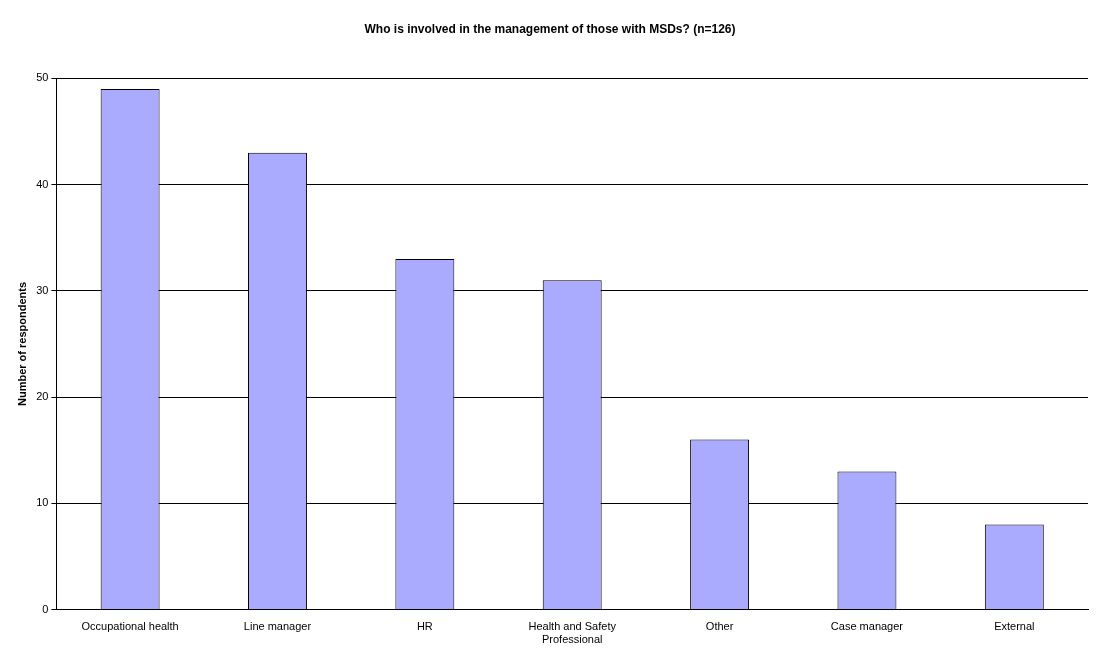 This screenshot has height=662, width=1110. What do you see at coordinates (42, 183) in the screenshot?
I see `y-tick-label: 40` at bounding box center [42, 183].